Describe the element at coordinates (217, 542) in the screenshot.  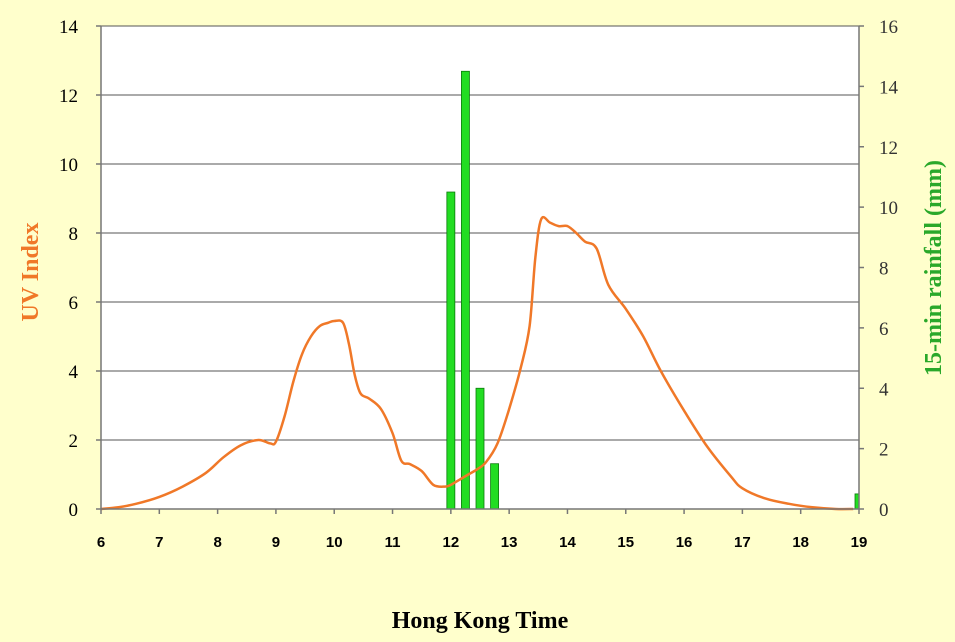
I see `x-tick-label: 8` at that location.